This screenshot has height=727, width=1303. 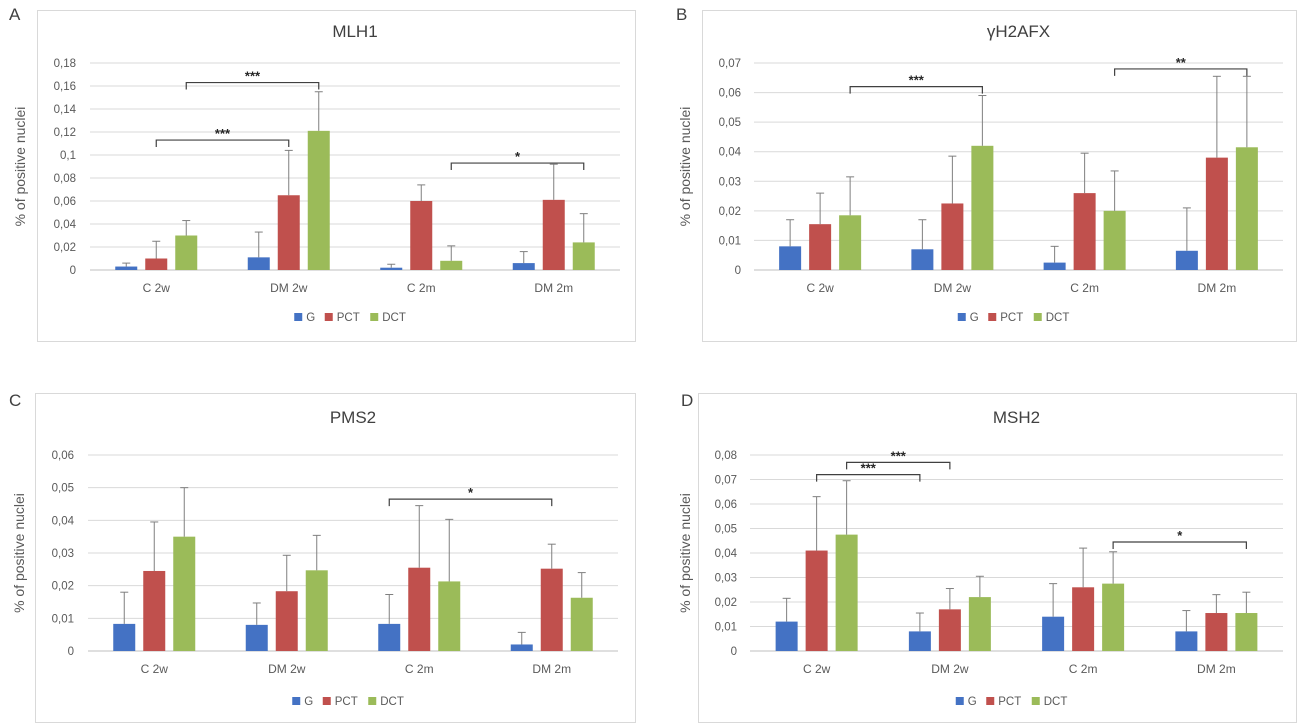 What do you see at coordinates (65, 133) in the screenshot?
I see `y-tick-label: 0,12` at bounding box center [65, 133].